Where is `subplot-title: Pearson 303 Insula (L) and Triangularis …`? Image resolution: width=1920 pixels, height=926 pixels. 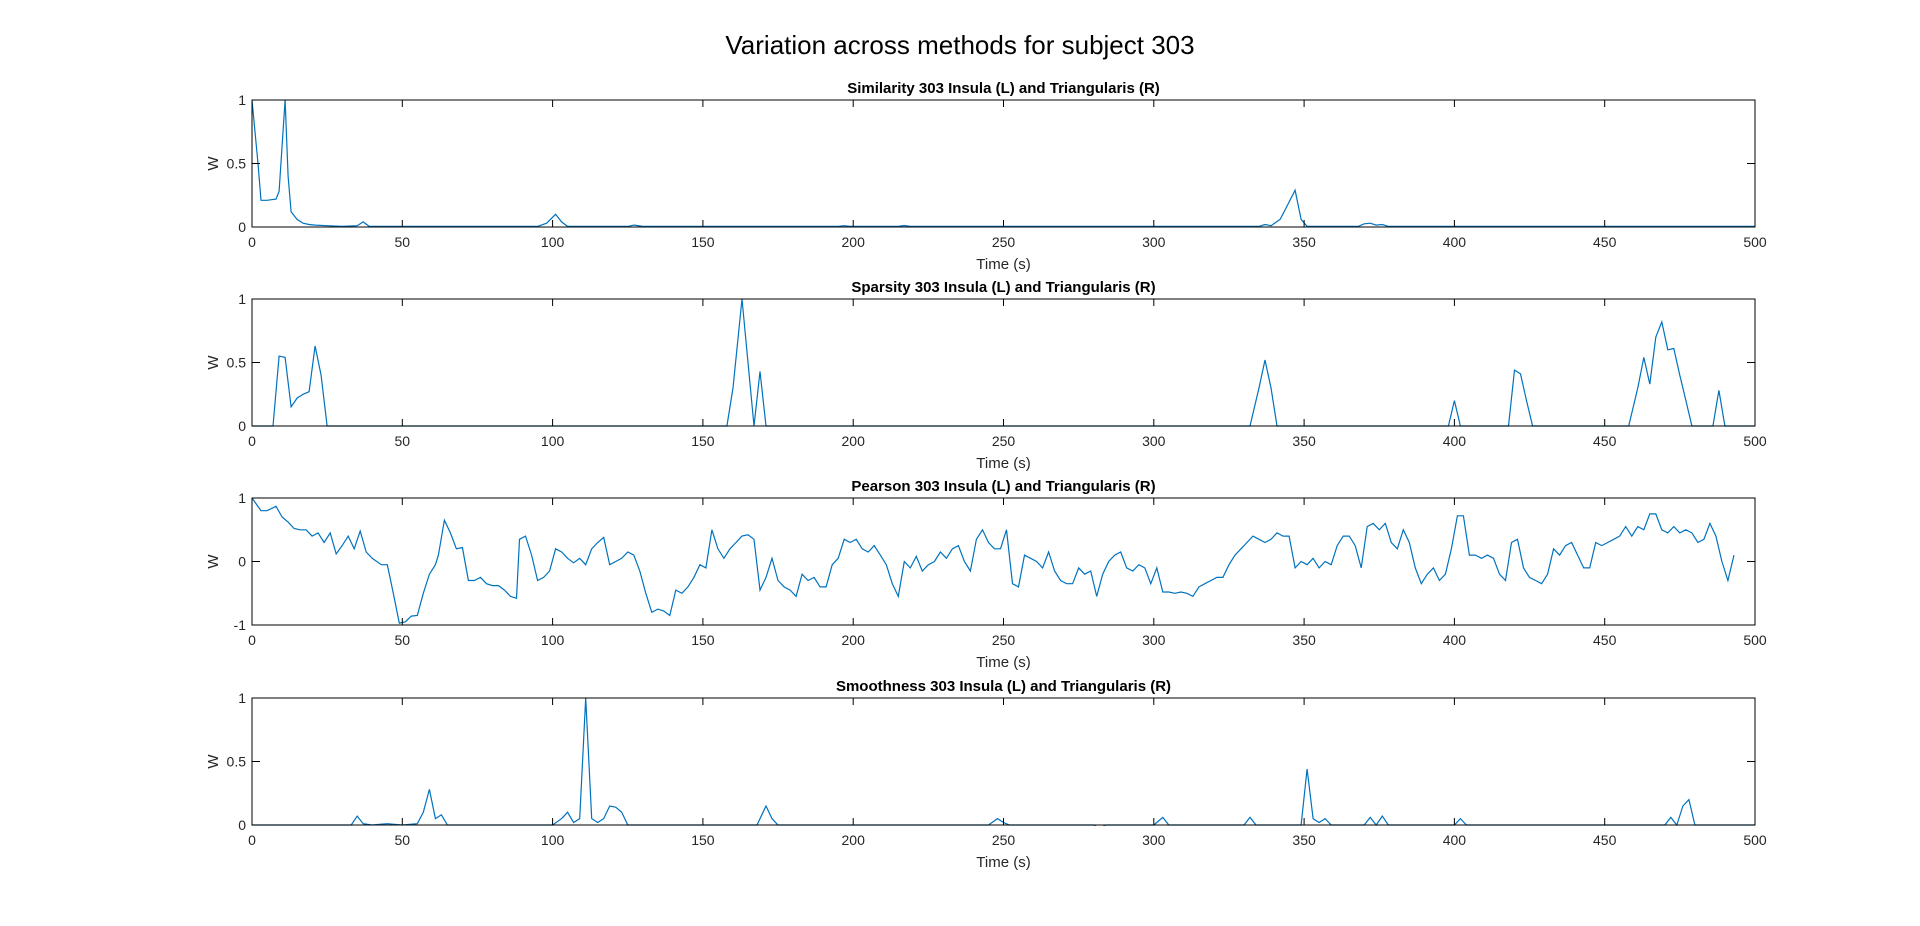 subplot-title: Pearson 303 Insula (L) and Triangularis … is located at coordinates (1003, 486).